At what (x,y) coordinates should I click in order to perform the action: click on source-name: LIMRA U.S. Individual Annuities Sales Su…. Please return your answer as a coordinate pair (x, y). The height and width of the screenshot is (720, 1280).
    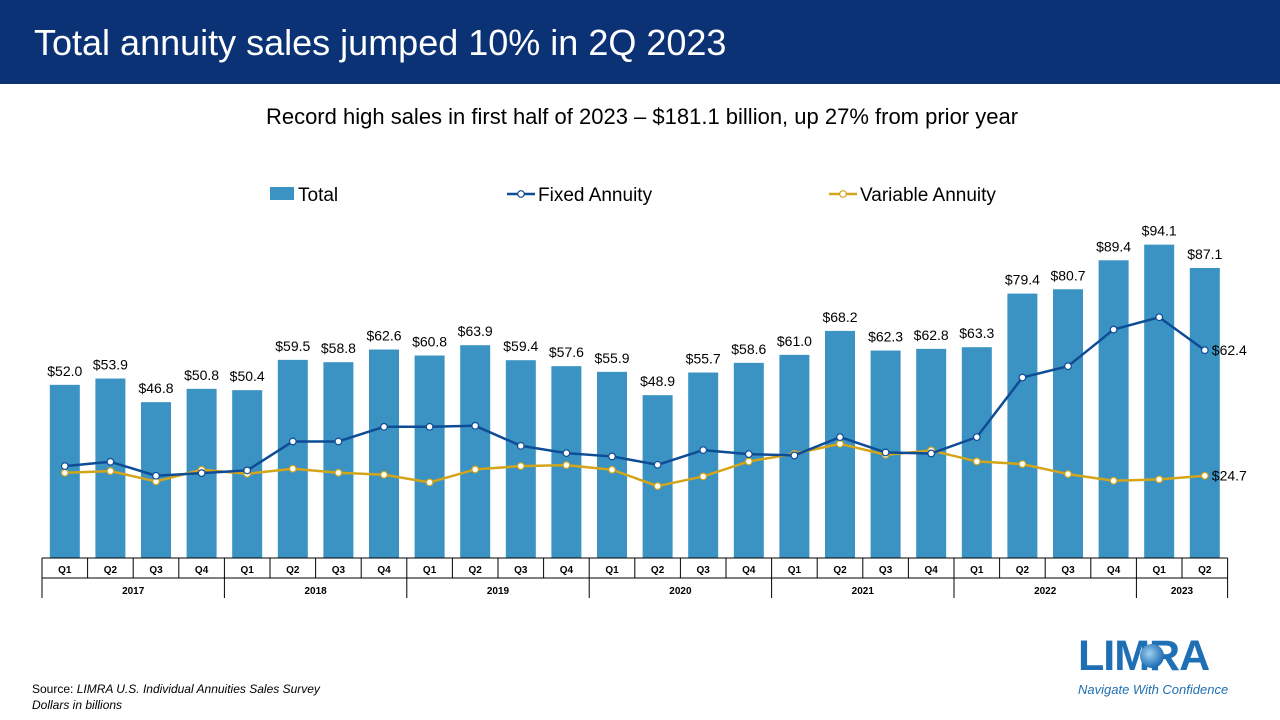
    Looking at the image, I should click on (198, 689).